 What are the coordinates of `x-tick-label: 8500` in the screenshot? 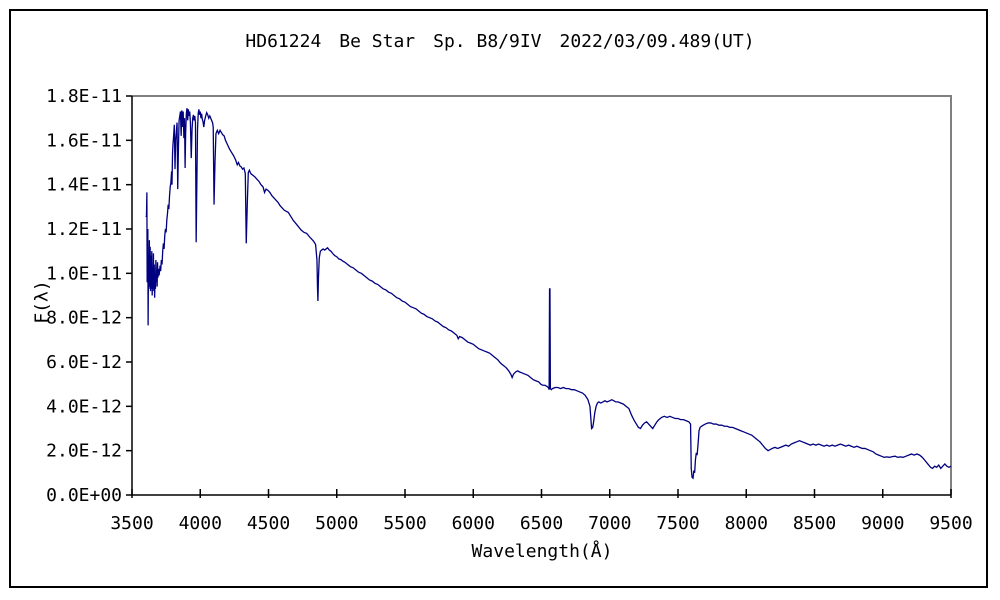 It's located at (814, 523).